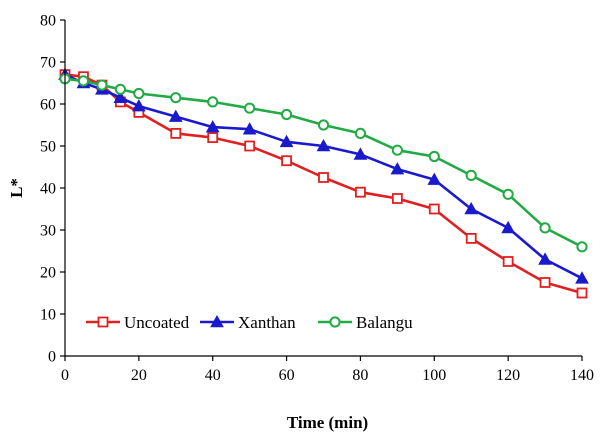 The image size is (600, 434). What do you see at coordinates (48, 147) in the screenshot?
I see `y-tick-label: 50` at bounding box center [48, 147].